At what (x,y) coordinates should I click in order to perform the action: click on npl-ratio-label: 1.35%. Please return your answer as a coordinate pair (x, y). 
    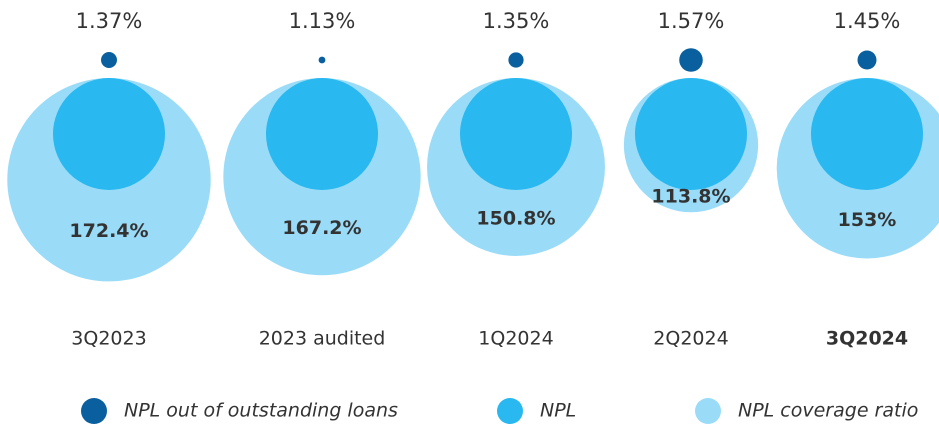
    Looking at the image, I should click on (516, 21).